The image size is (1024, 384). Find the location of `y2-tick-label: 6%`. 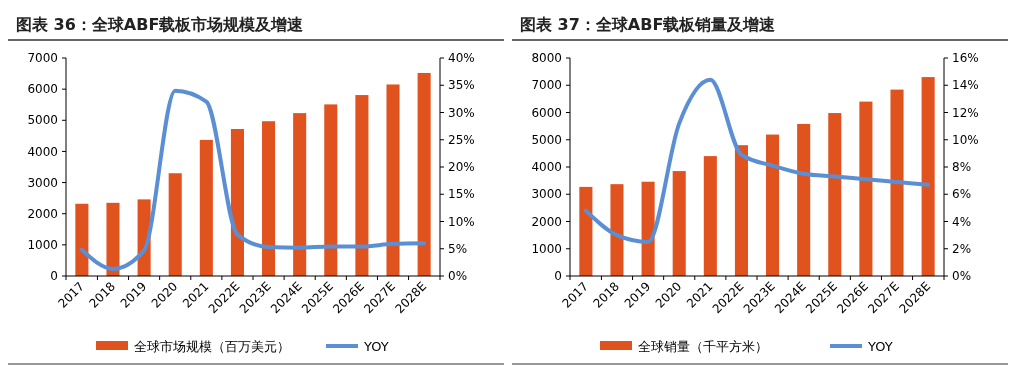

y2-tick-label: 6% is located at coordinates (962, 194).